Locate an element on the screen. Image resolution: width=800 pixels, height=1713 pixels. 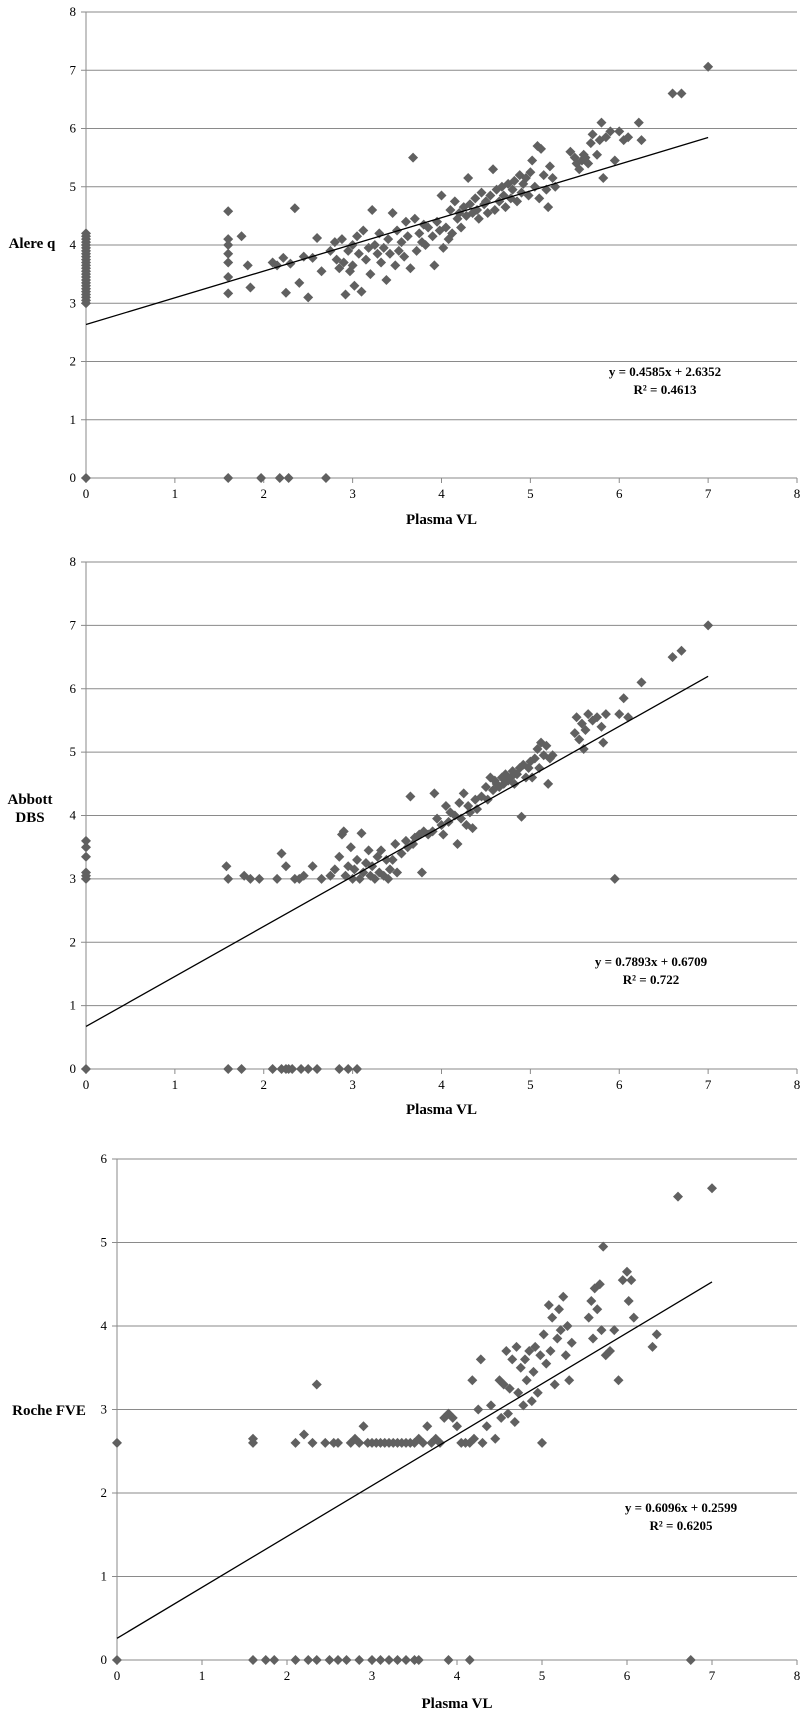
y-tick-label: 8 is located at coordinates (73, 11).